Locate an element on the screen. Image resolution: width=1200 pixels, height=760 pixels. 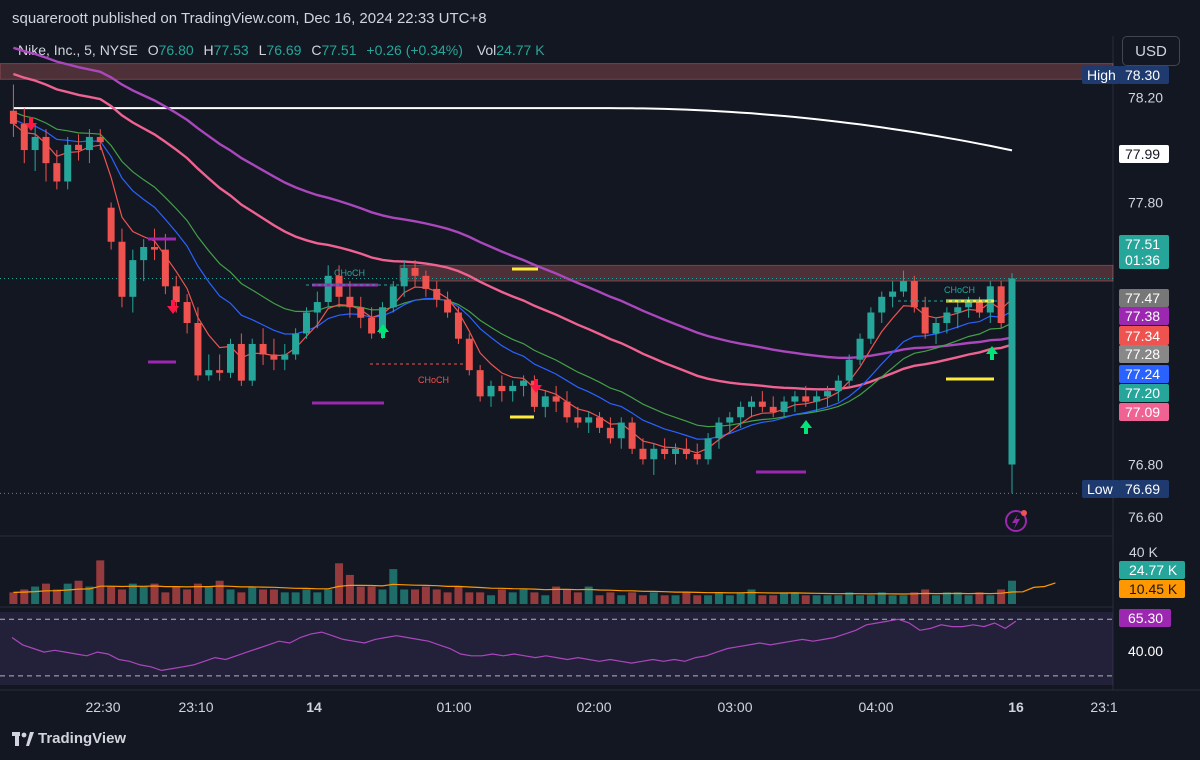
price-tag-value: 77.47 is located at coordinates (1142, 298).